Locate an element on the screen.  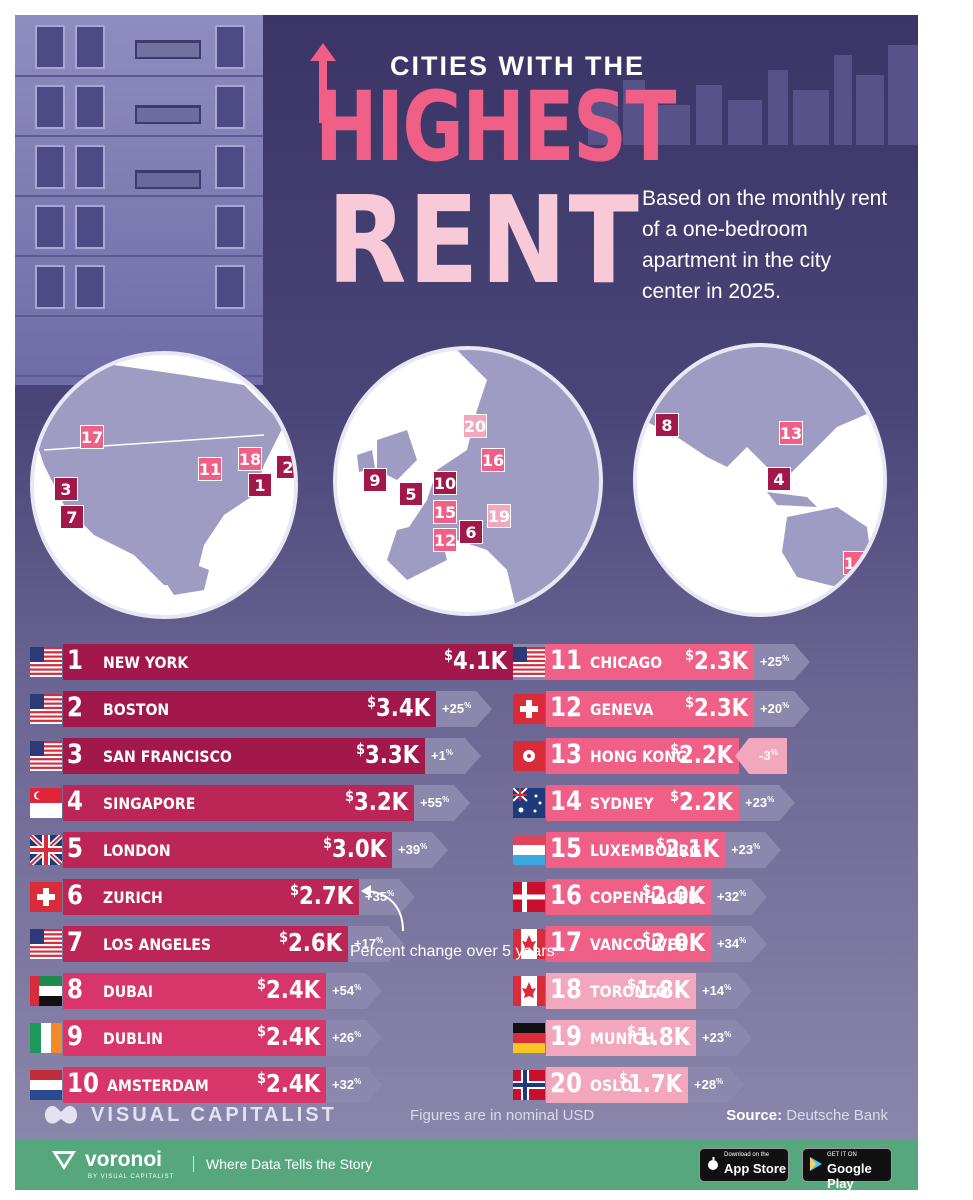
bar-row: 16 COPENHAGEN $2.0K +32% is located at coordinates (715, 897).